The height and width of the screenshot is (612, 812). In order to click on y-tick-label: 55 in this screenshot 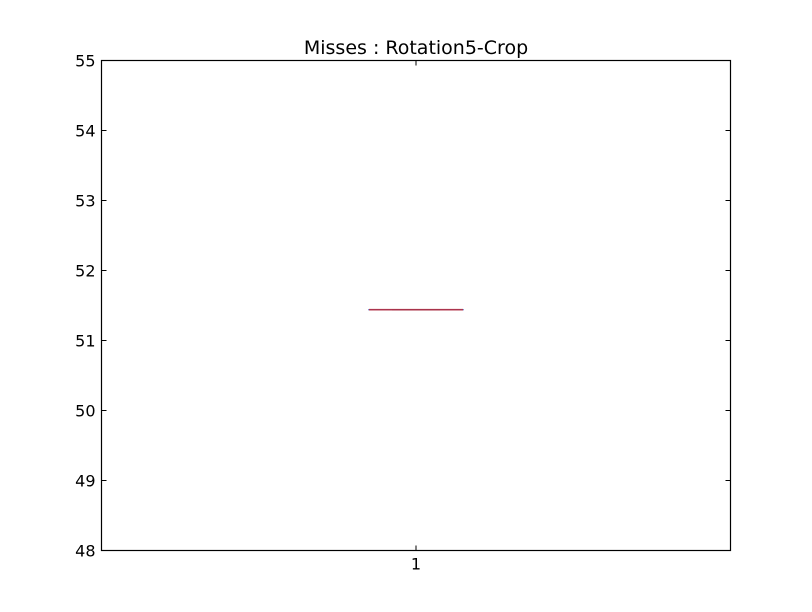, I will do `click(85, 61)`.